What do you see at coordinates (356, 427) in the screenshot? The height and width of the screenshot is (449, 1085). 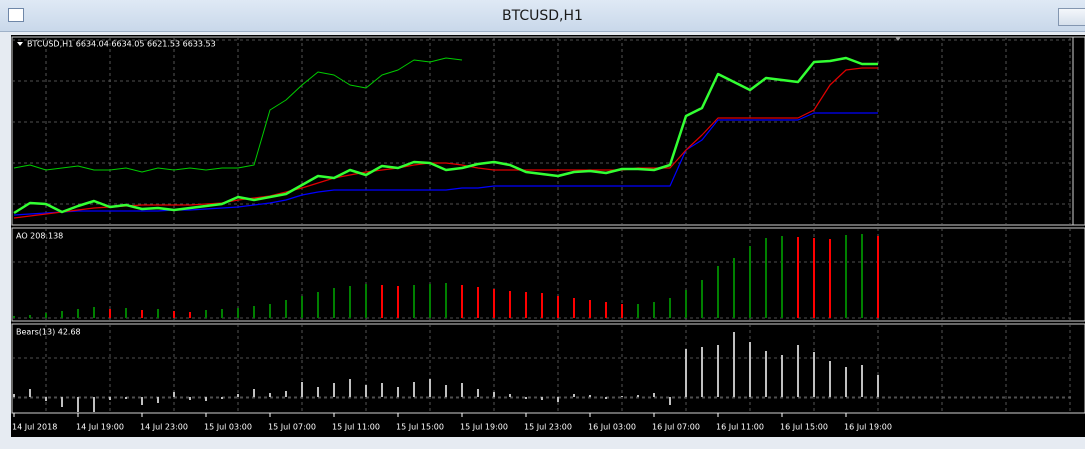 I see `x-tick-label: 15 Jul 11:00` at bounding box center [356, 427].